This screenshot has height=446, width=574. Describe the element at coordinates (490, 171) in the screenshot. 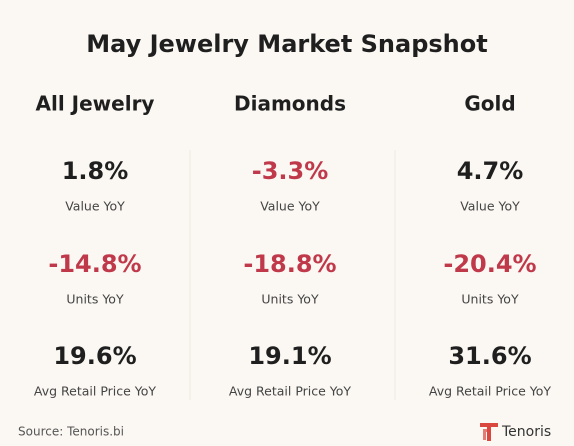

I see `metric-value: 4.7%` at that location.